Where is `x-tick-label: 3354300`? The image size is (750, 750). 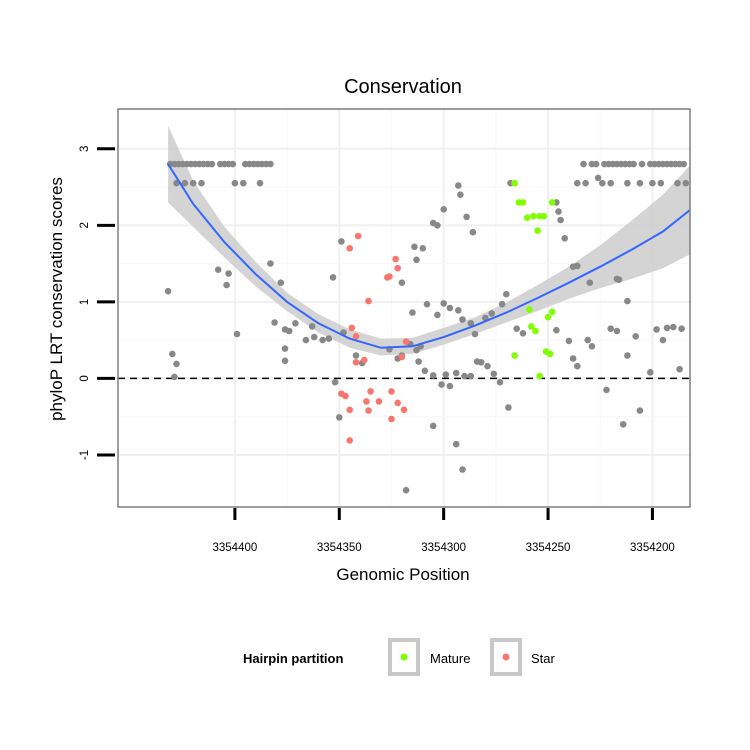
x-tick-label: 3354300 is located at coordinates (443, 548).